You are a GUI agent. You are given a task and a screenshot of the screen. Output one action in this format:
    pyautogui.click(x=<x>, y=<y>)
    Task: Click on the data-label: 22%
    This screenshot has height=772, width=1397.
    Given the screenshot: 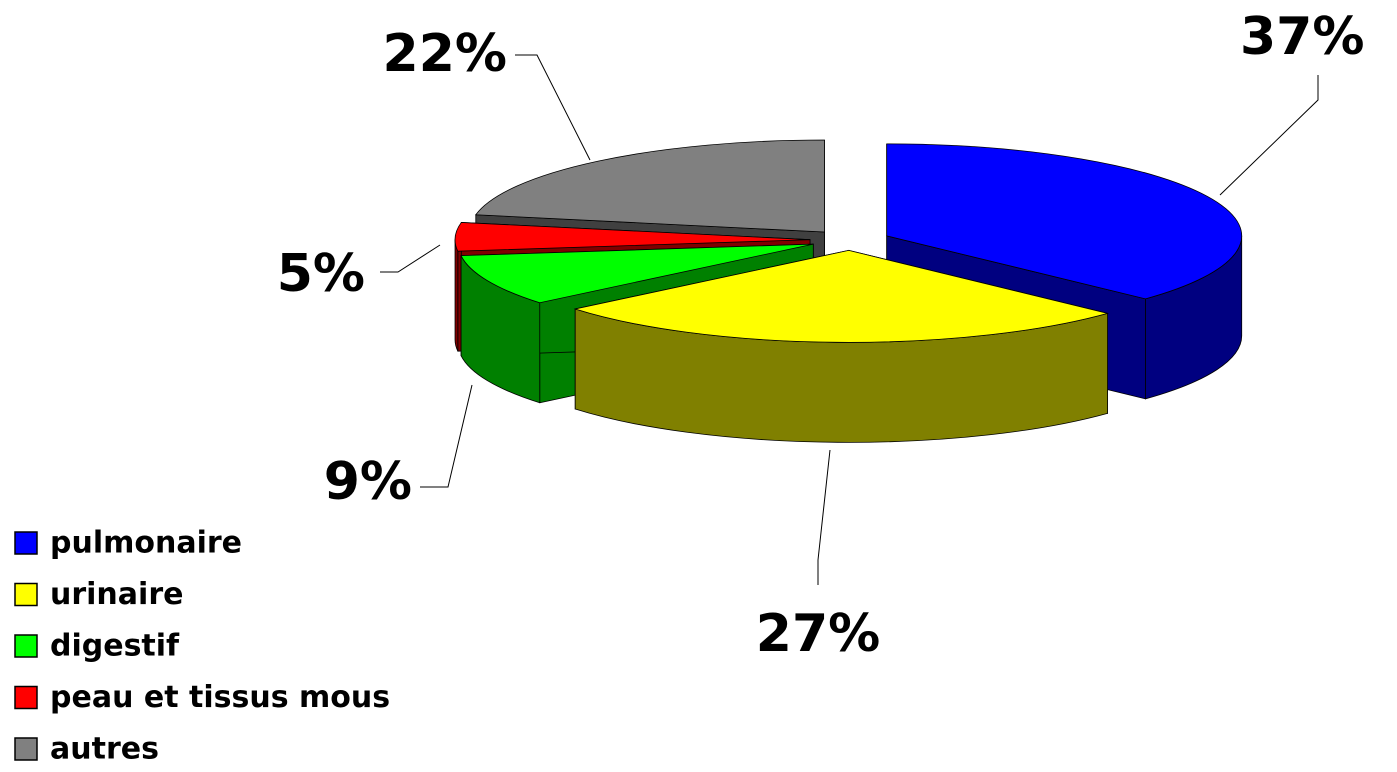 What is the action you would take?
    pyautogui.click(x=445, y=54)
    